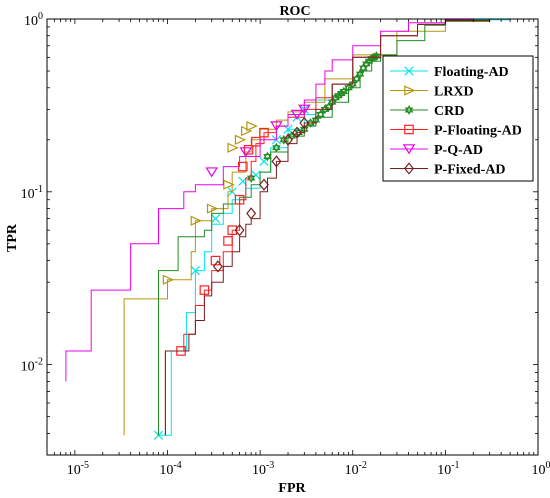 The width and height of the screenshot is (550, 498). Describe the element at coordinates (409, 71) in the screenshot. I see `legend-marker-floating-ad` at that location.